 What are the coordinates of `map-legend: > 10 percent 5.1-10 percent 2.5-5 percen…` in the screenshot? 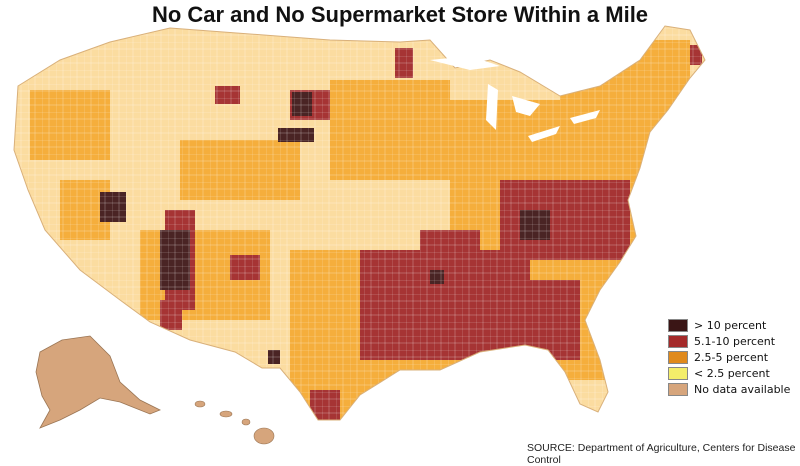 It's located at (729, 358).